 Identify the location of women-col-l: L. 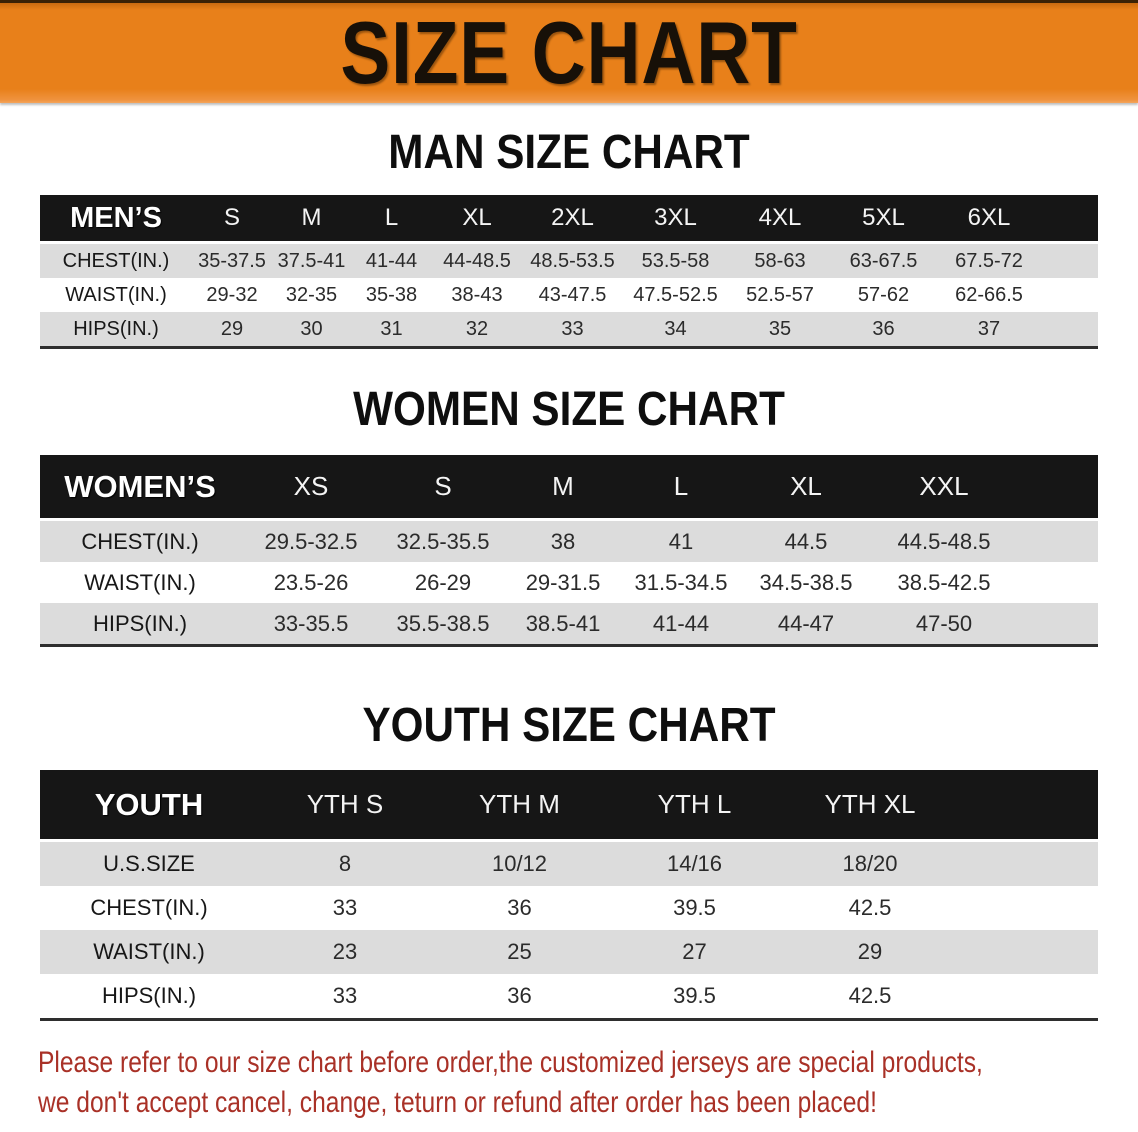
(681, 487).